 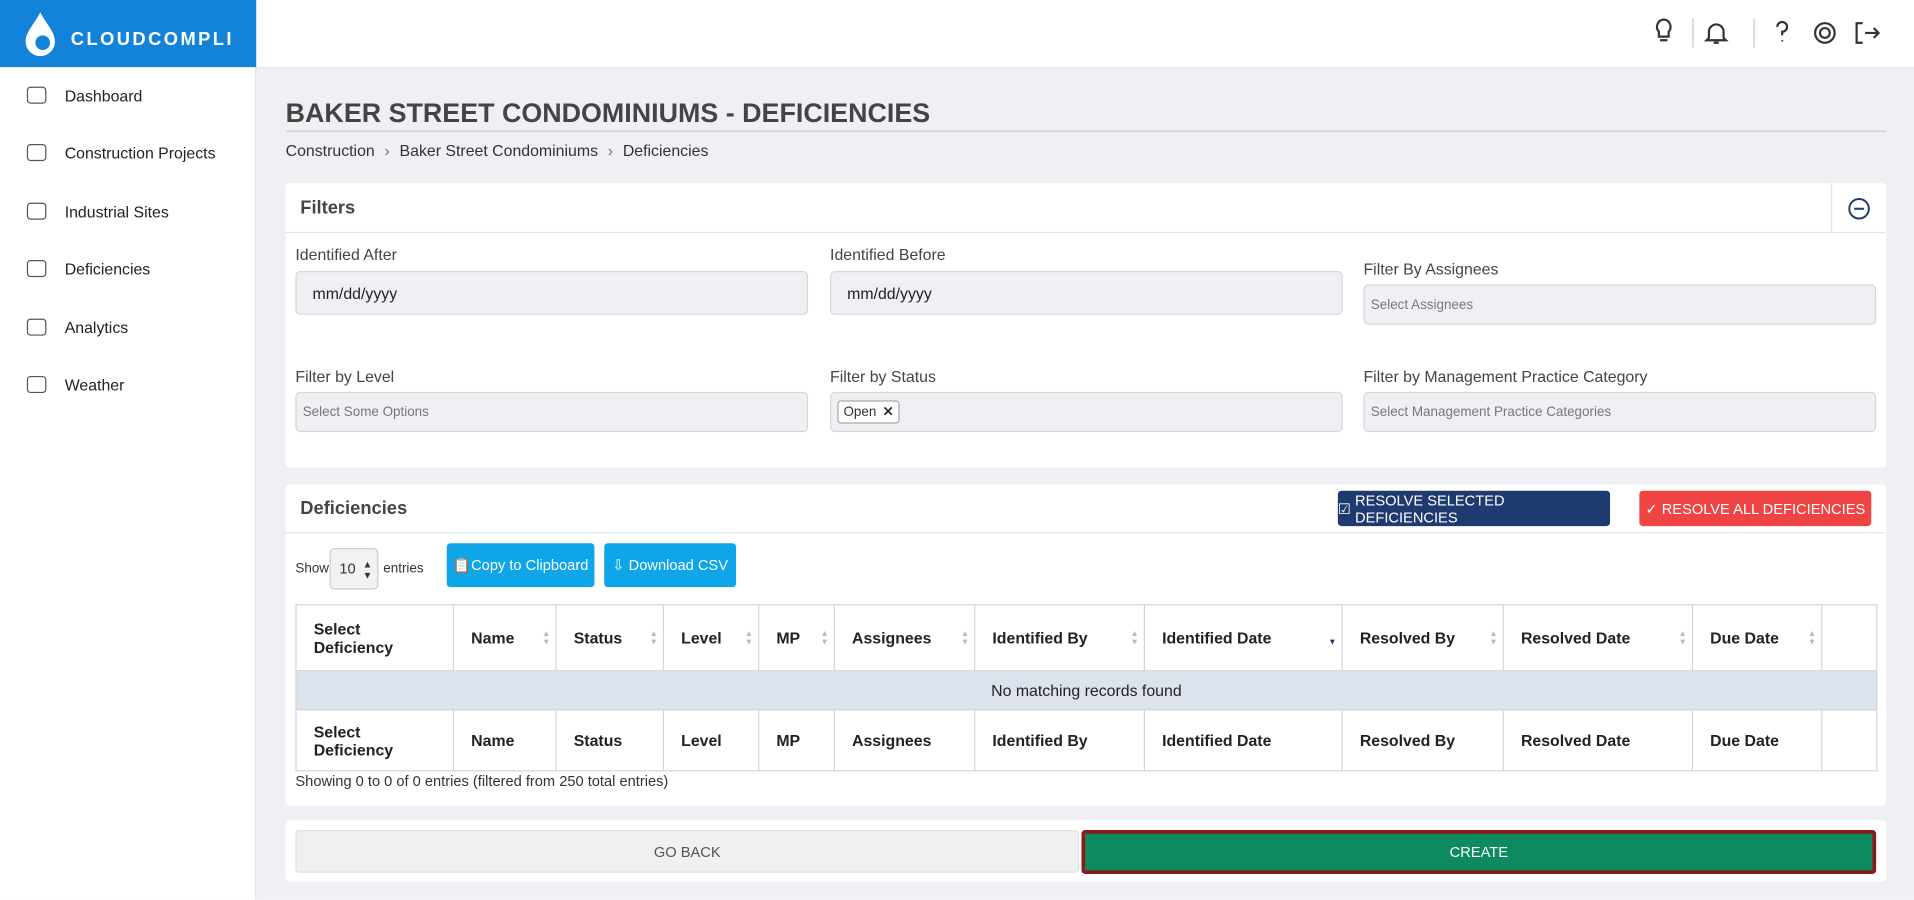 What do you see at coordinates (888, 412) in the screenshot?
I see `tag-remove: ✕` at bounding box center [888, 412].